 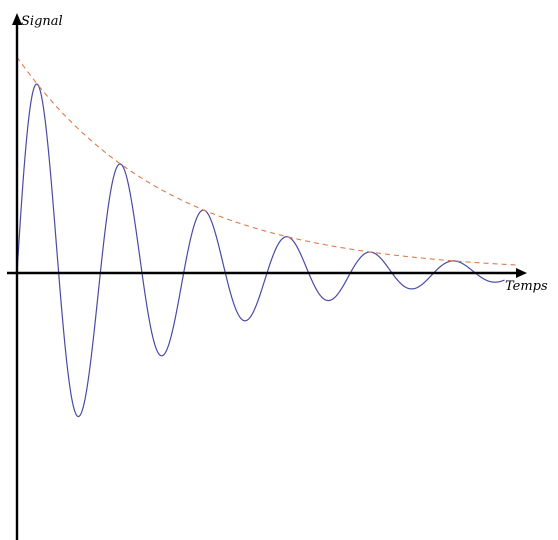 What do you see at coordinates (526, 286) in the screenshot?
I see `x-axis-label: Temps` at bounding box center [526, 286].